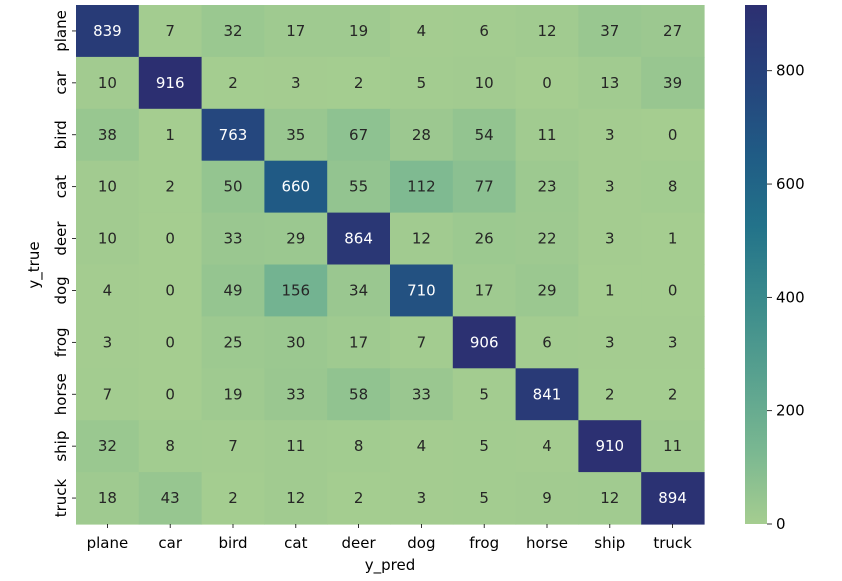  I want to click on cell-value-label: 33, so click(232, 239).